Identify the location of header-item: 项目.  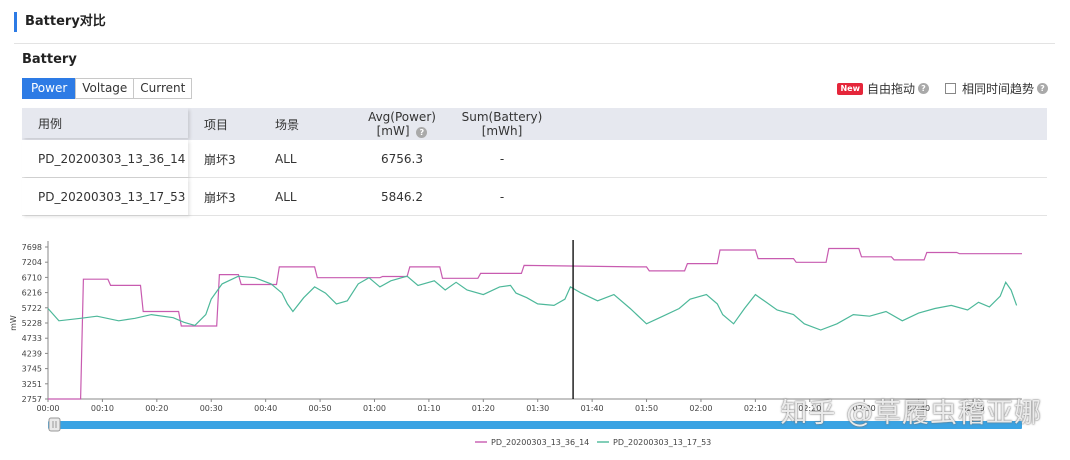
(216, 124).